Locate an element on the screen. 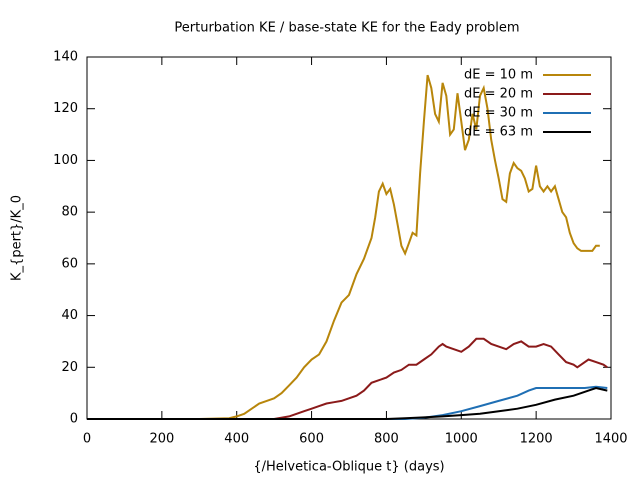 This screenshot has width=640, height=484. y-tick-label: 20 is located at coordinates (69, 367).